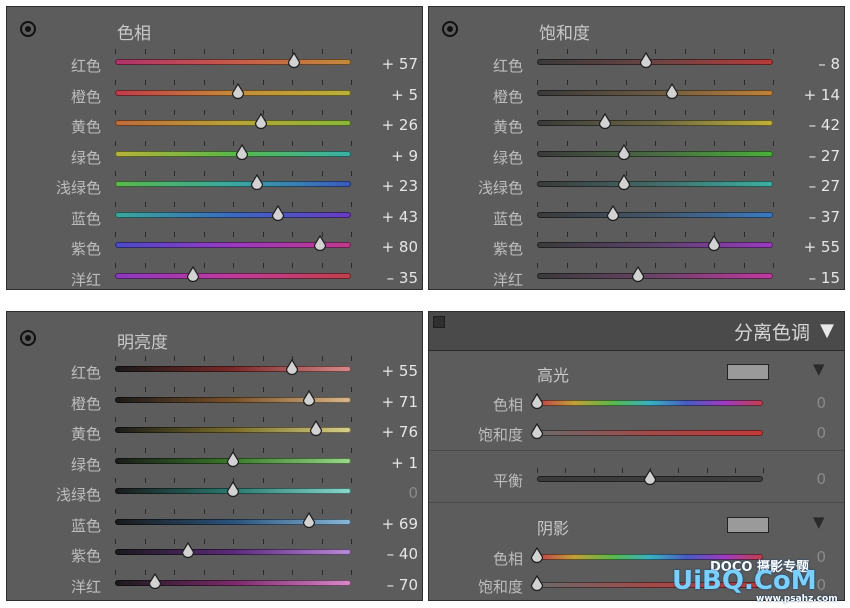 Image resolution: width=850 pixels, height=608 pixels. I want to click on slider-label: 饱和度, so click(500, 587).